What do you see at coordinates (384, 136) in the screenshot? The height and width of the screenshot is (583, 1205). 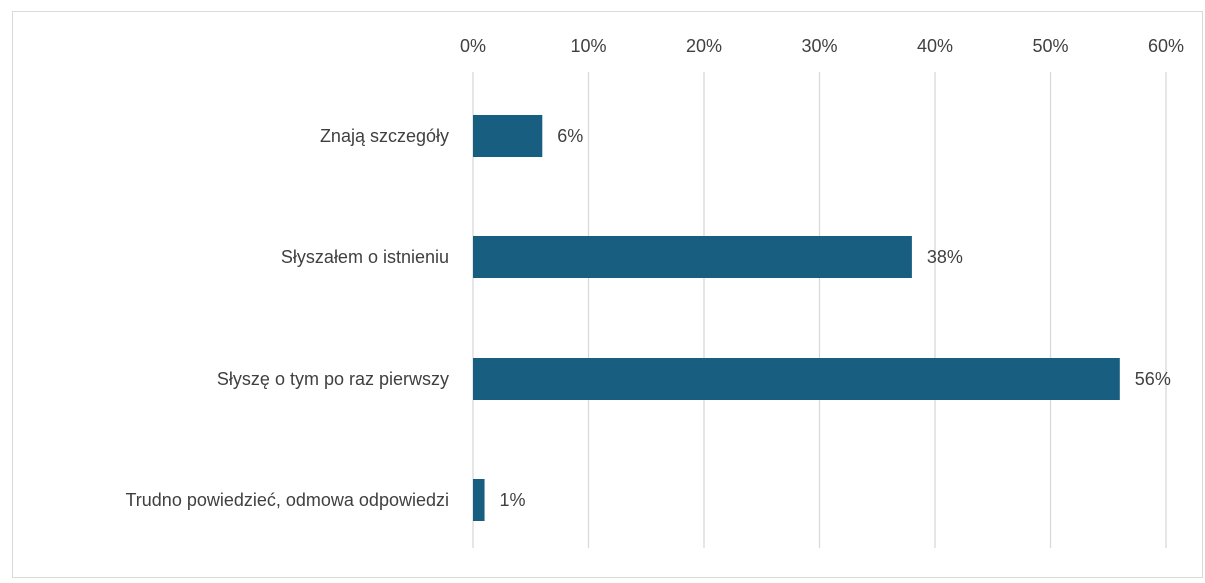 I see `category-label: Znają szczegóły` at bounding box center [384, 136].